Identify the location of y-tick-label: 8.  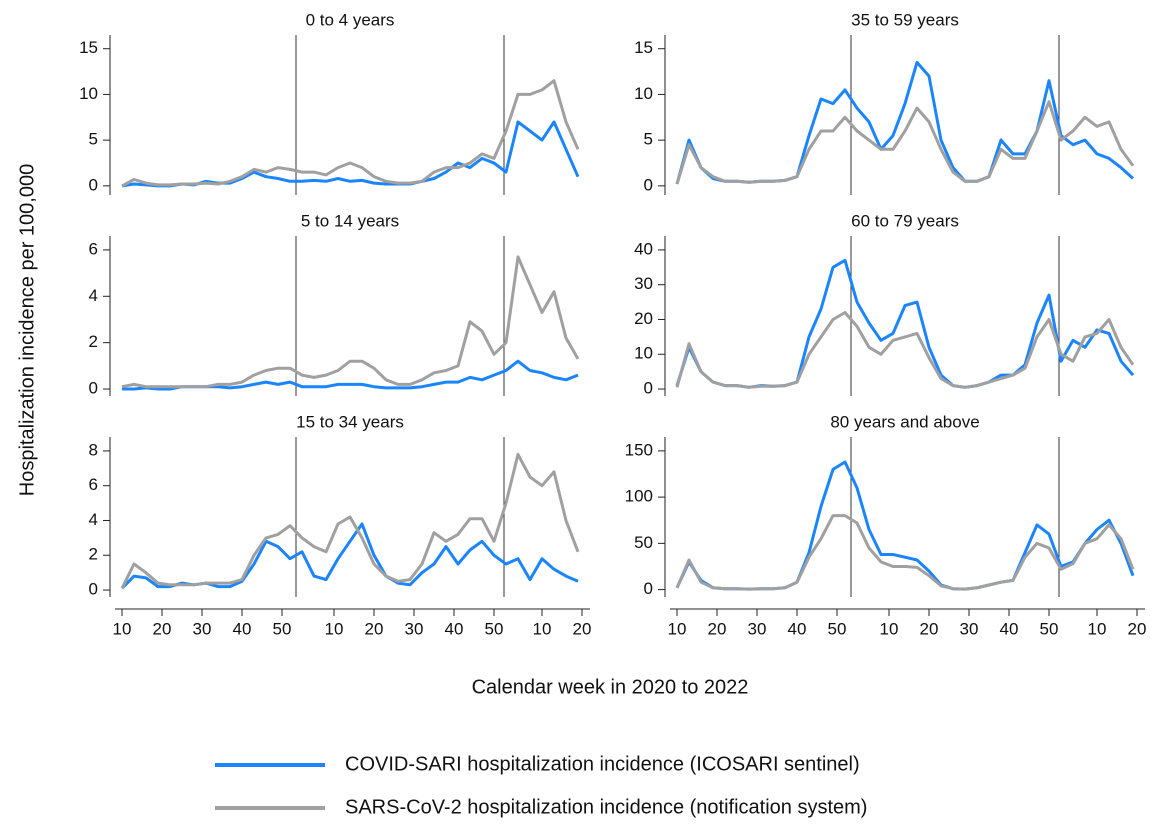
(93, 449).